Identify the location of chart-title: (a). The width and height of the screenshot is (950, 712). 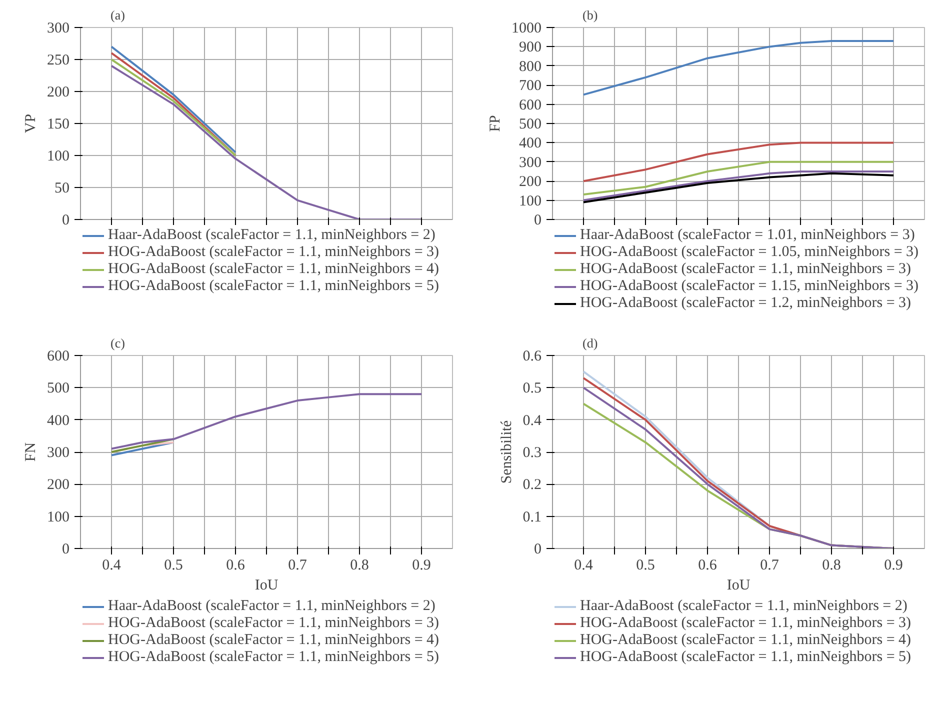
(117, 15).